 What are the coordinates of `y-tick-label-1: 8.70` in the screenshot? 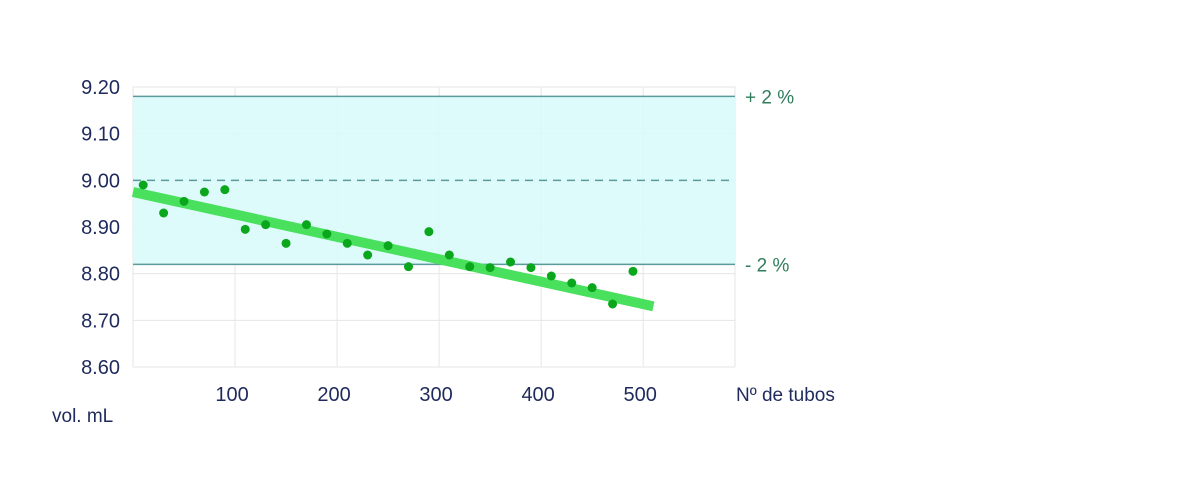 It's located at (100, 321).